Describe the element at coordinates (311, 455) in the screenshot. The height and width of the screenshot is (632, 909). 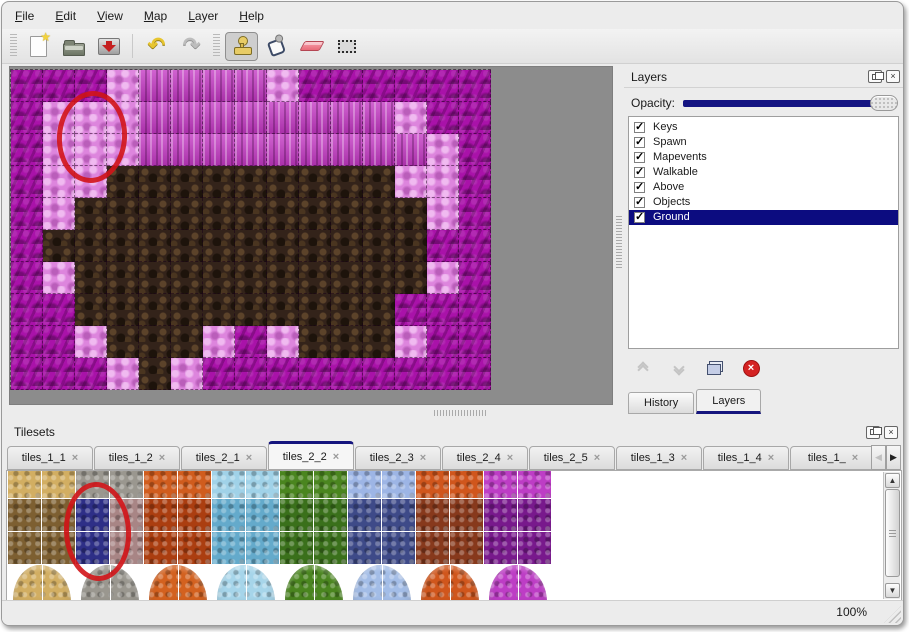
I see `tileset-tab-tiles_2_2: tiles_2_2 ×` at that location.